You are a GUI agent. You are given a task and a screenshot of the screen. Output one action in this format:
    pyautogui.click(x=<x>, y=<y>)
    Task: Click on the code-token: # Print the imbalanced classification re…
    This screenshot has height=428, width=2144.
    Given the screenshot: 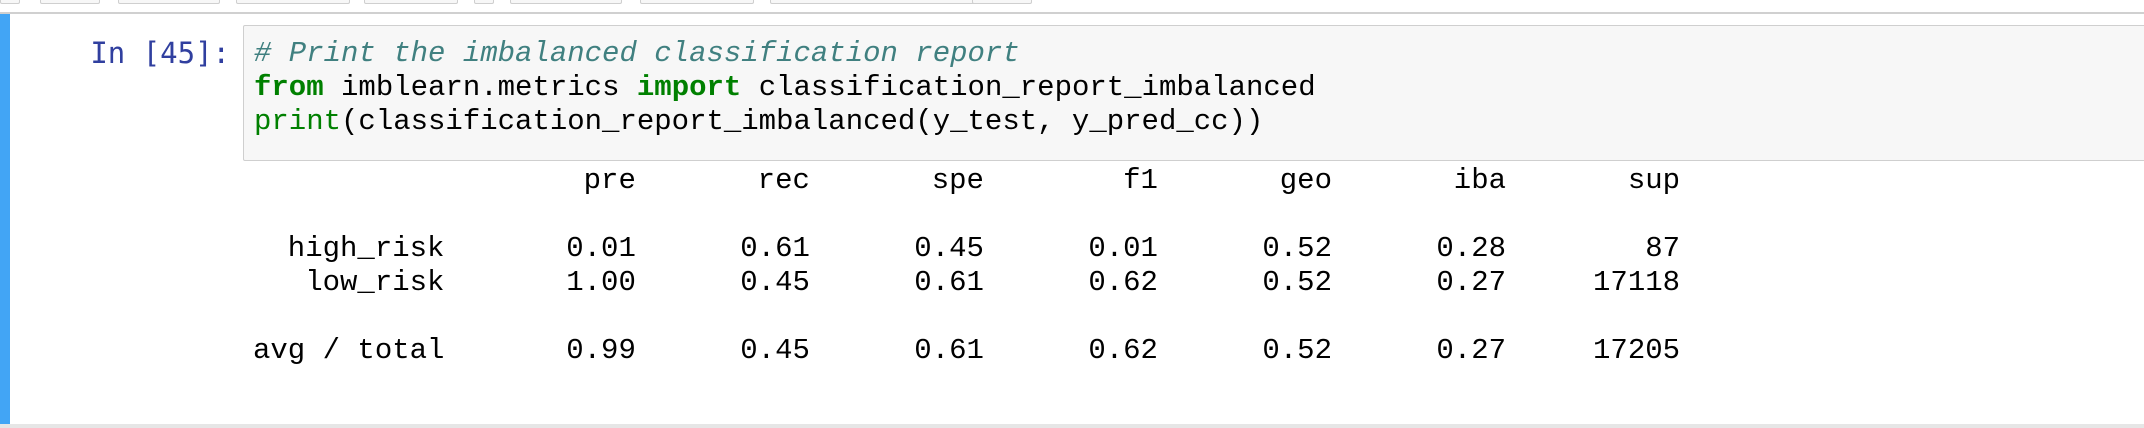 What is the action you would take?
    pyautogui.click(x=637, y=53)
    